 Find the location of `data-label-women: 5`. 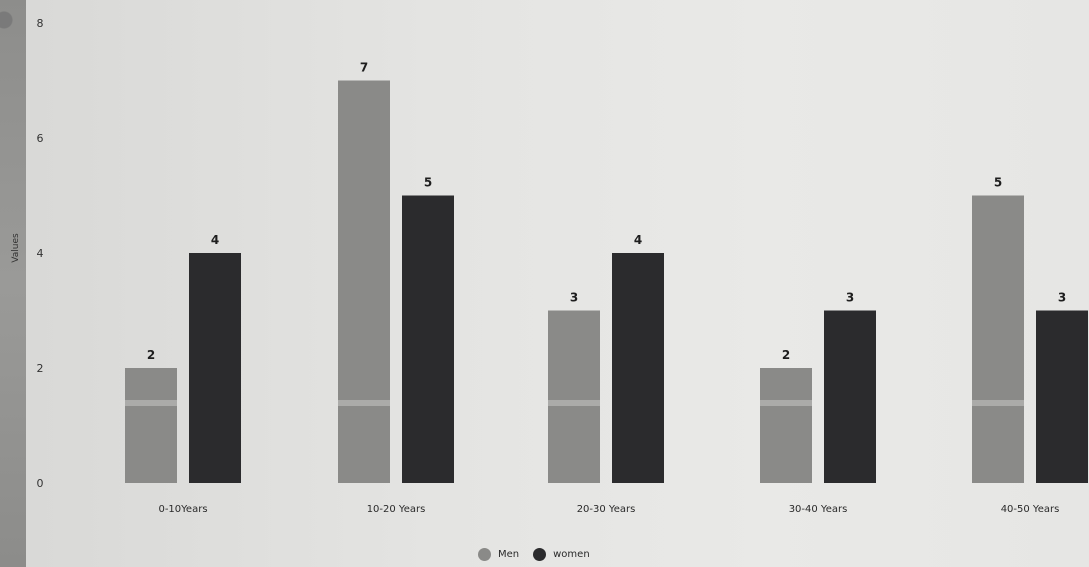

data-label-women: 5 is located at coordinates (428, 183).